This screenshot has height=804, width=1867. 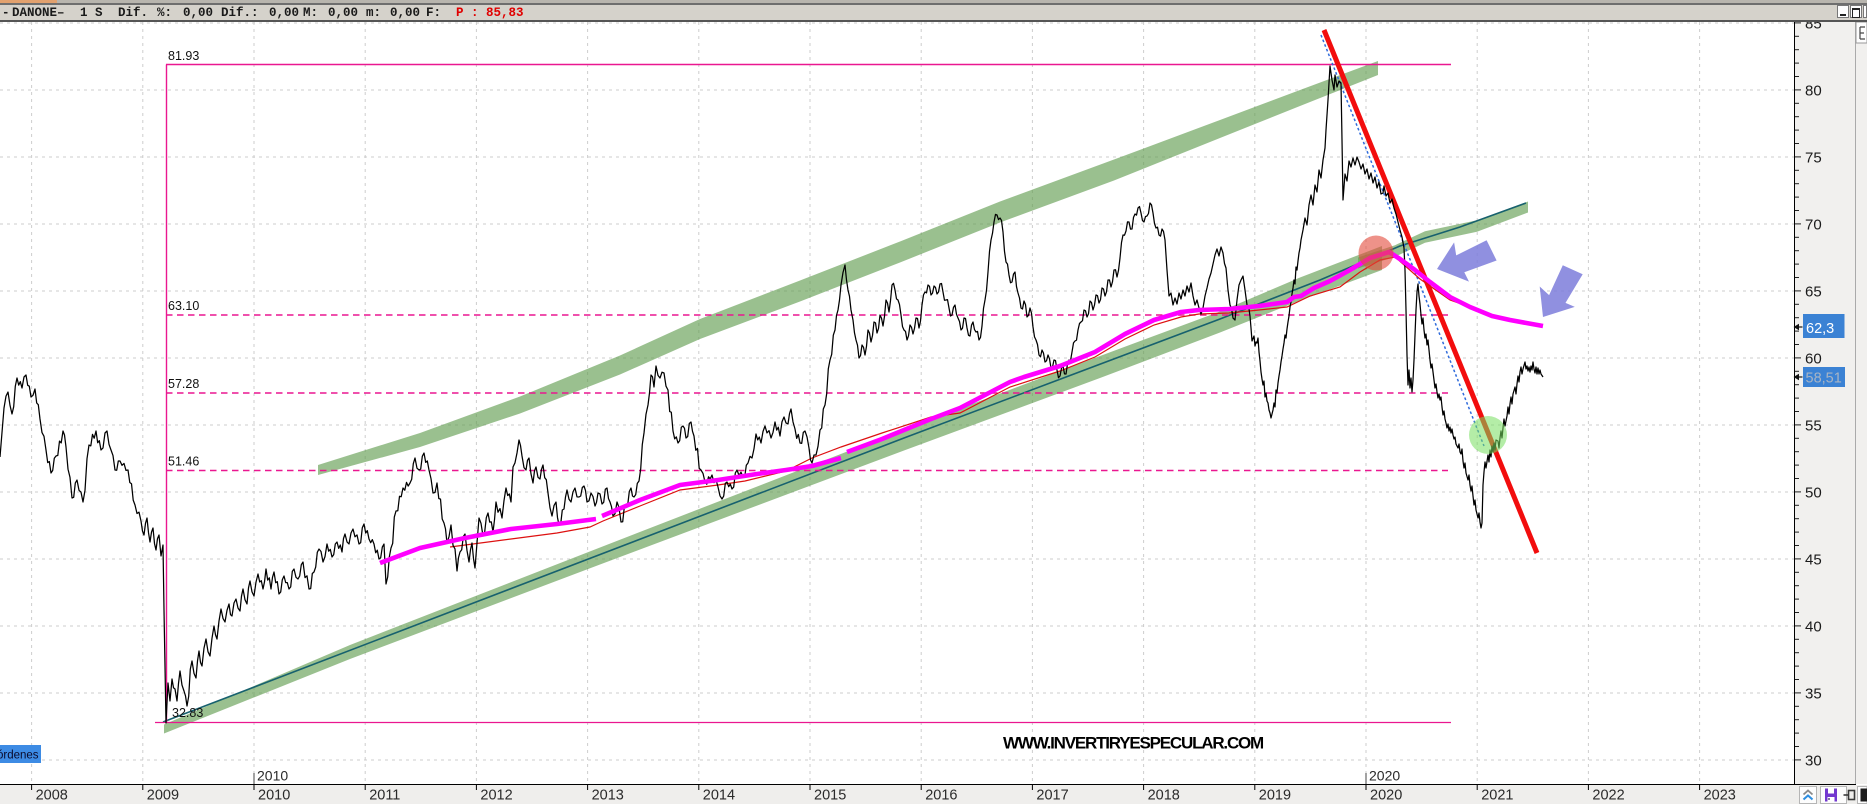 What do you see at coordinates (608, 796) in the screenshot?
I see `svg-text: 2013` at bounding box center [608, 796].